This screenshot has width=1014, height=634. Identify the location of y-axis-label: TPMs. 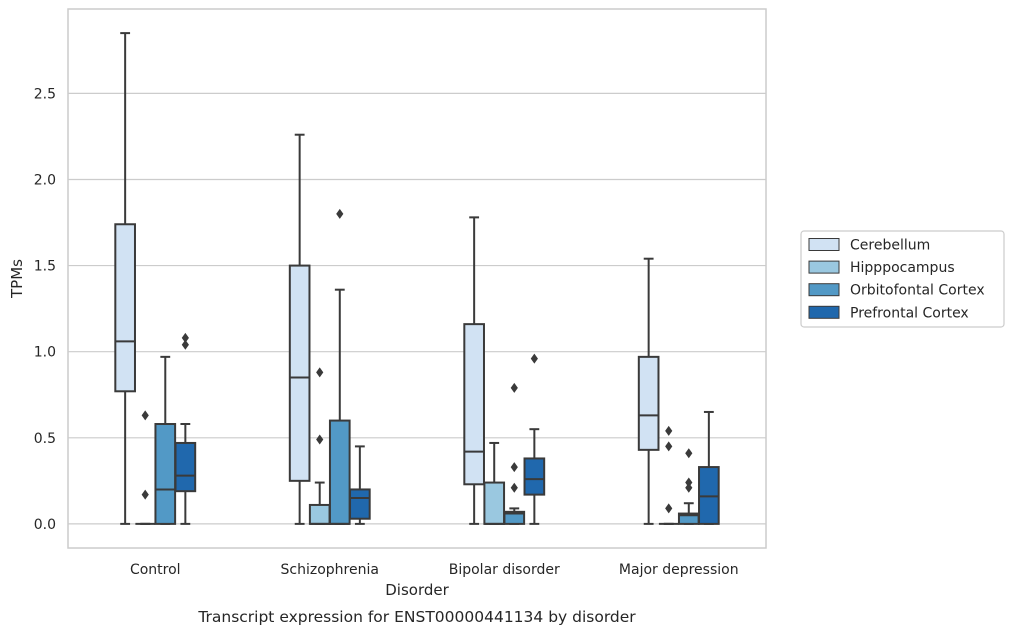
(17, 279).